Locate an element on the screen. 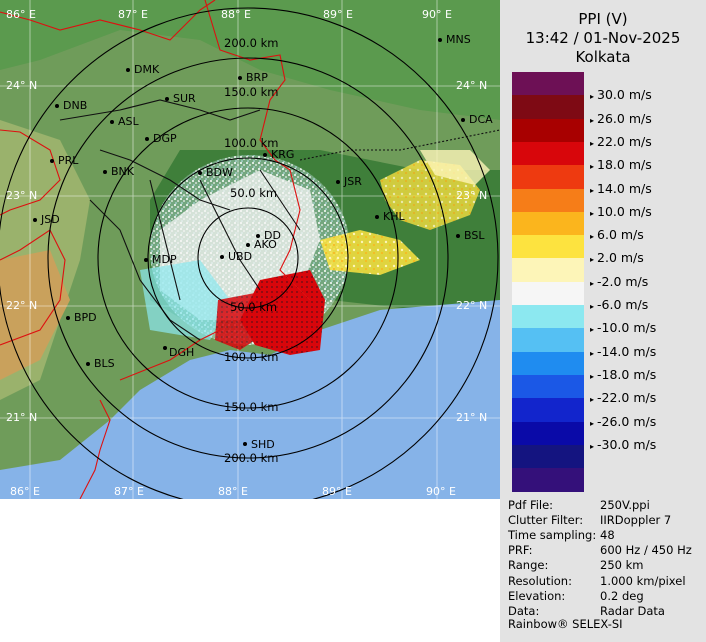 This screenshot has width=706, height=642. lat-label-left: 22° N is located at coordinates (21, 305).